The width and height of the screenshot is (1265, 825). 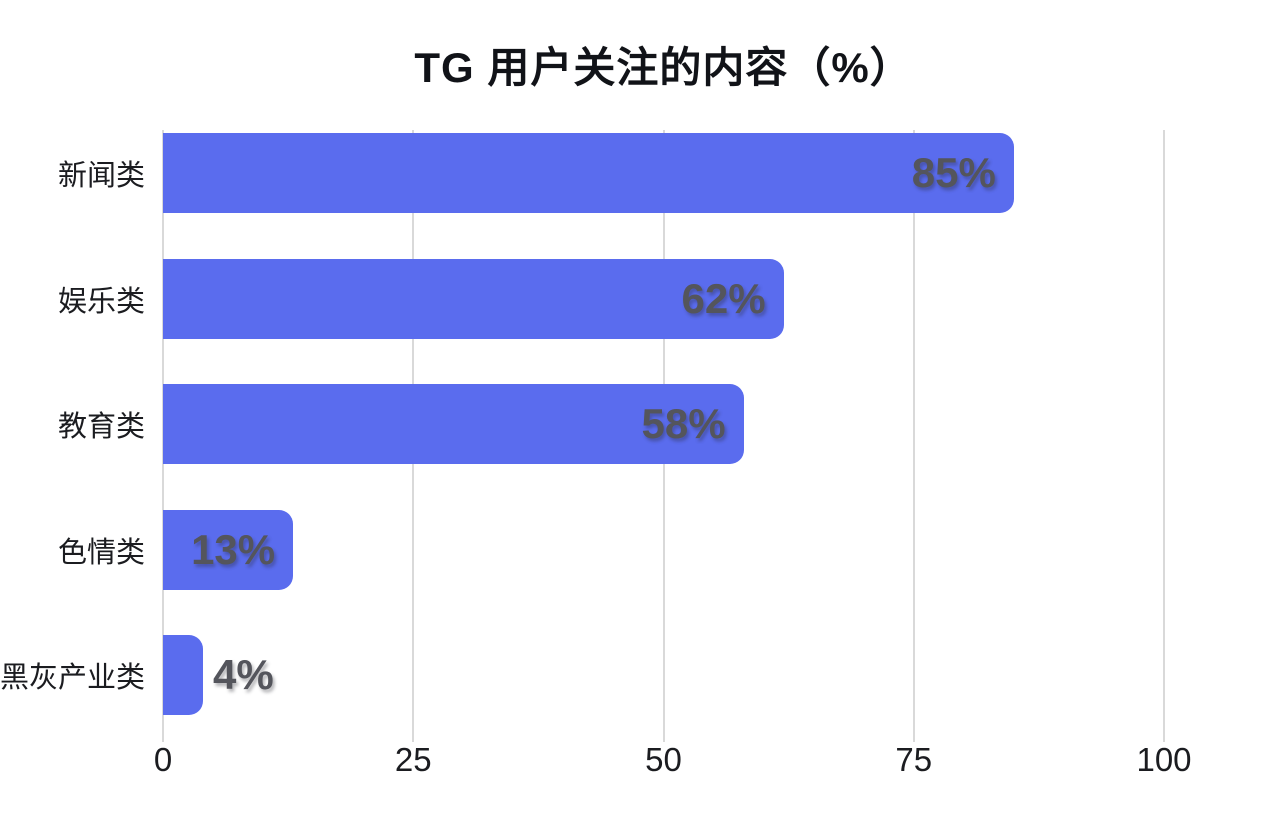 What do you see at coordinates (1164, 759) in the screenshot?
I see `x-tick-label: 100` at bounding box center [1164, 759].